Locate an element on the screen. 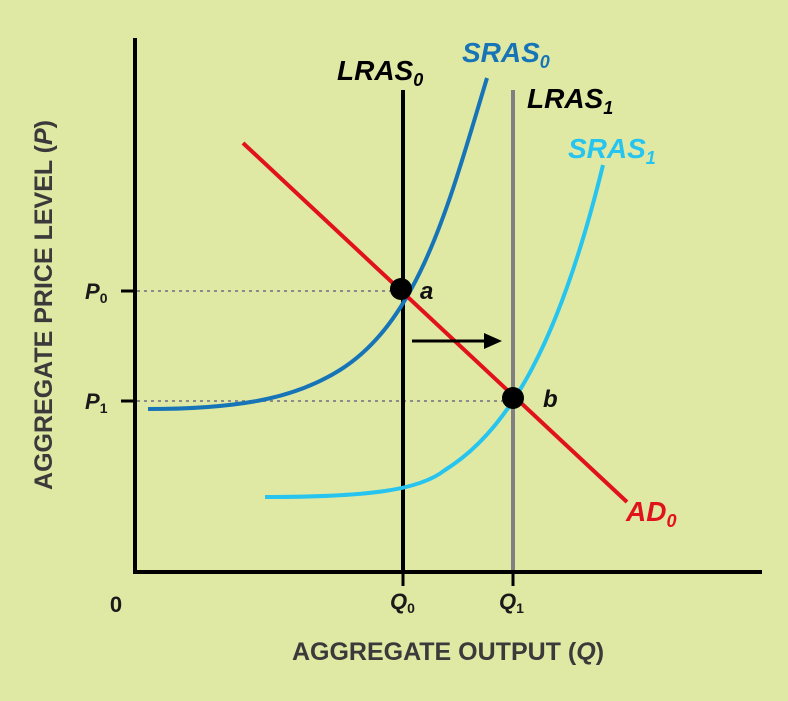  q1-label: Q1 is located at coordinates (511, 602).